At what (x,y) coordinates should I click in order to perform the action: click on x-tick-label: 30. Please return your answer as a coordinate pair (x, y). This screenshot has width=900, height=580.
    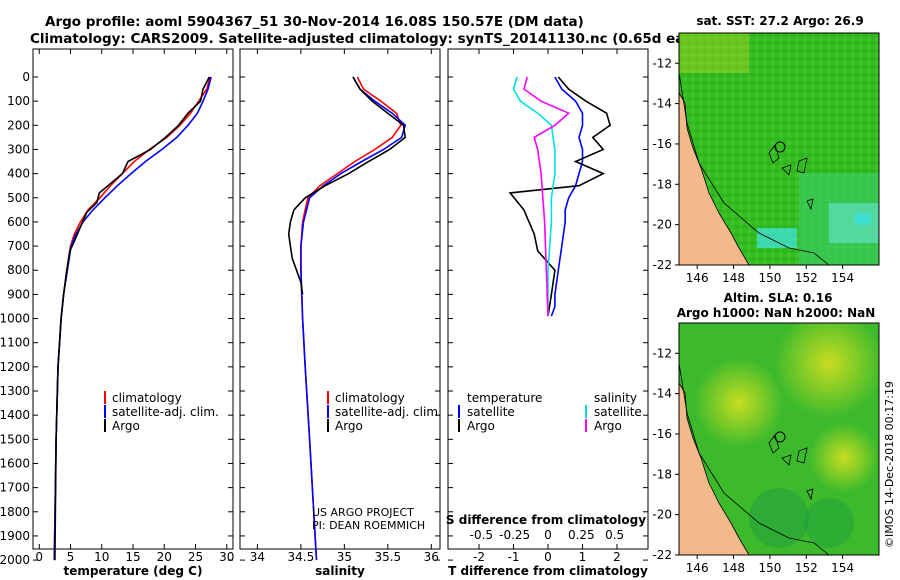
    Looking at the image, I should click on (226, 557).